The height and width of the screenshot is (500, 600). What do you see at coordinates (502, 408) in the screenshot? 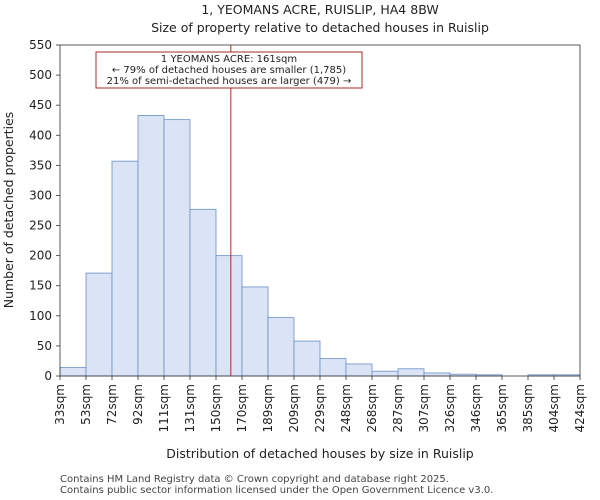
I see `x-tick-label: 365sqm` at bounding box center [502, 408].